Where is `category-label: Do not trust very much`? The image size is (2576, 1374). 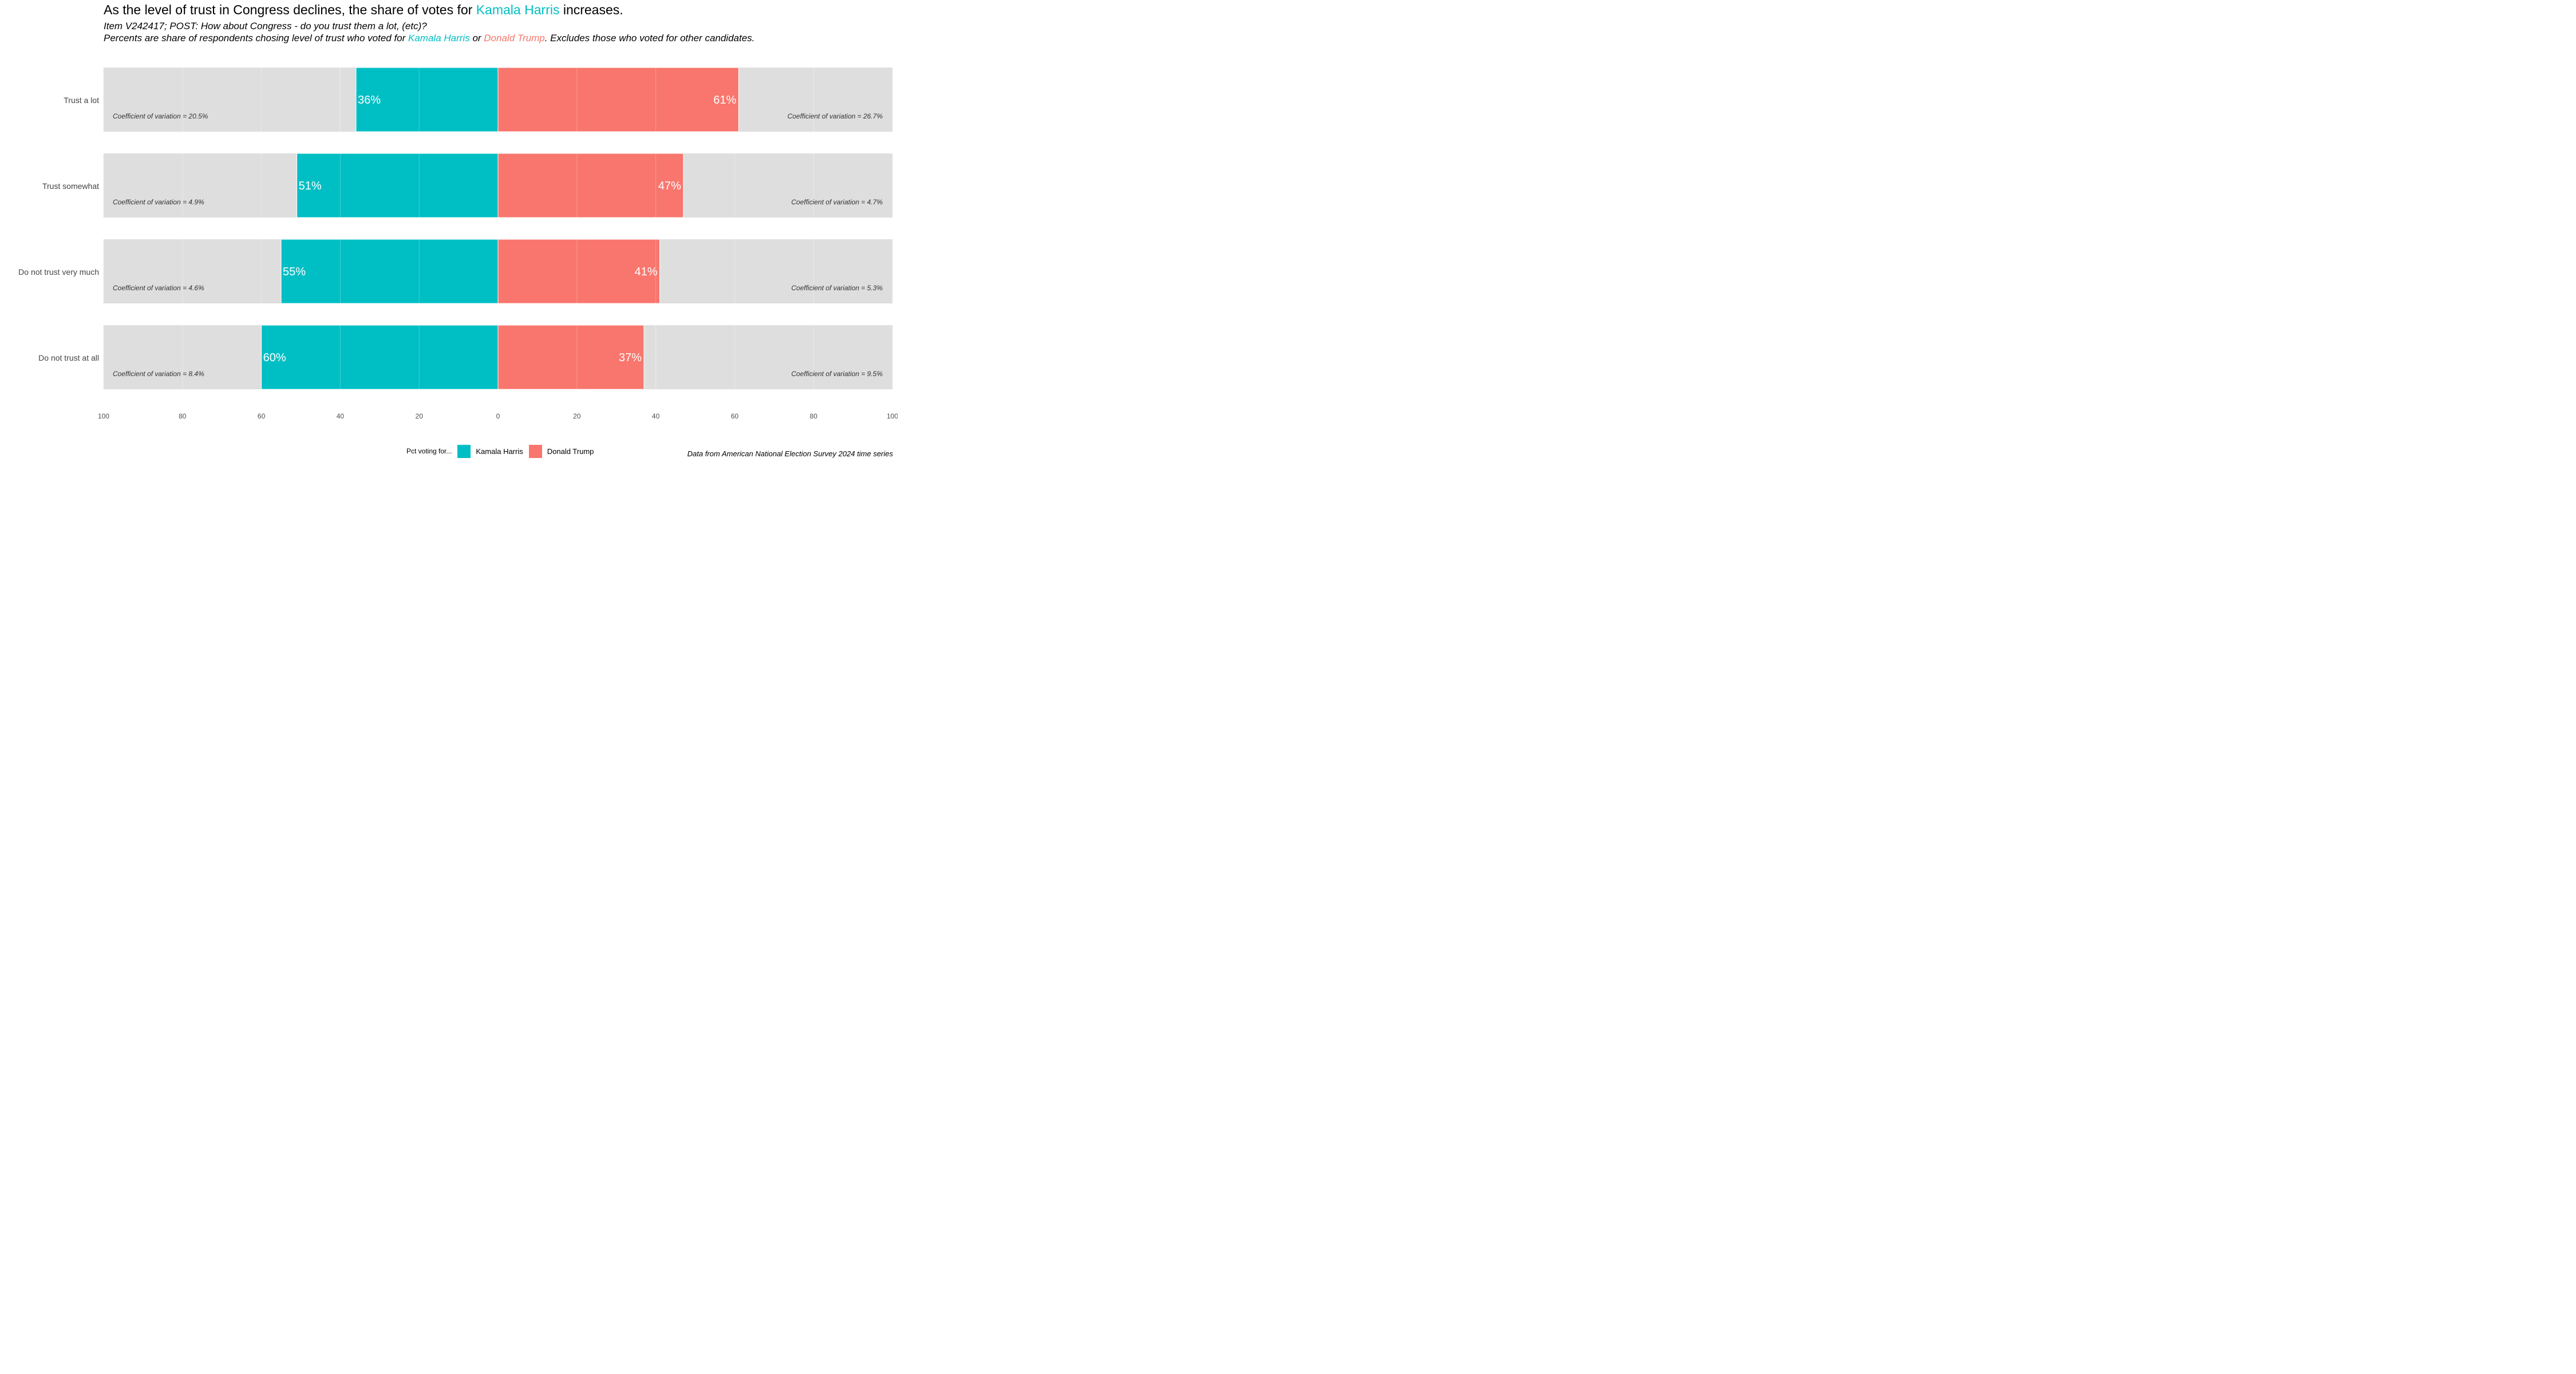 category-label: Do not trust very much is located at coordinates (58, 272).